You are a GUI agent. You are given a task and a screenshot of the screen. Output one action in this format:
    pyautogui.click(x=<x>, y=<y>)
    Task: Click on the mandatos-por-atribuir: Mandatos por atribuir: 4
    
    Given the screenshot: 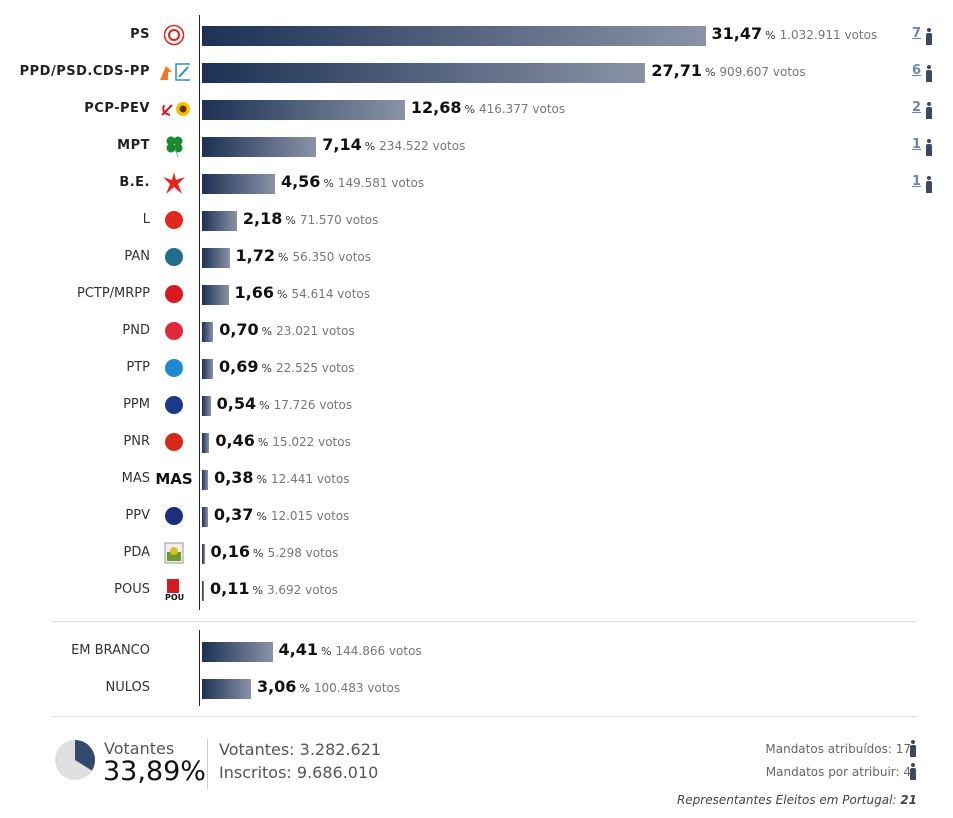 What is the action you would take?
    pyautogui.click(x=838, y=772)
    